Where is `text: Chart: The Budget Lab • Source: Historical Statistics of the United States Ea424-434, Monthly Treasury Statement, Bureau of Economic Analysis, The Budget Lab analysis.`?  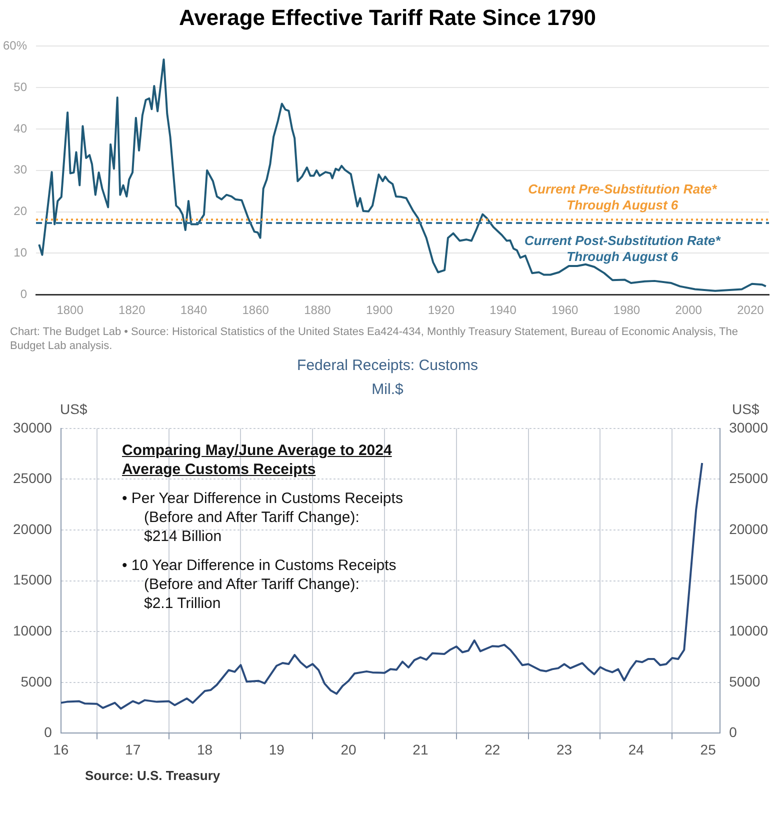 text: Chart: The Budget Lab • Source: Historical Statistics of the United States Ea424-434, Monthly Treasury Statement, Bureau of Economic Analysis, The Budget Lab analysis. is located at coordinates (374, 339).